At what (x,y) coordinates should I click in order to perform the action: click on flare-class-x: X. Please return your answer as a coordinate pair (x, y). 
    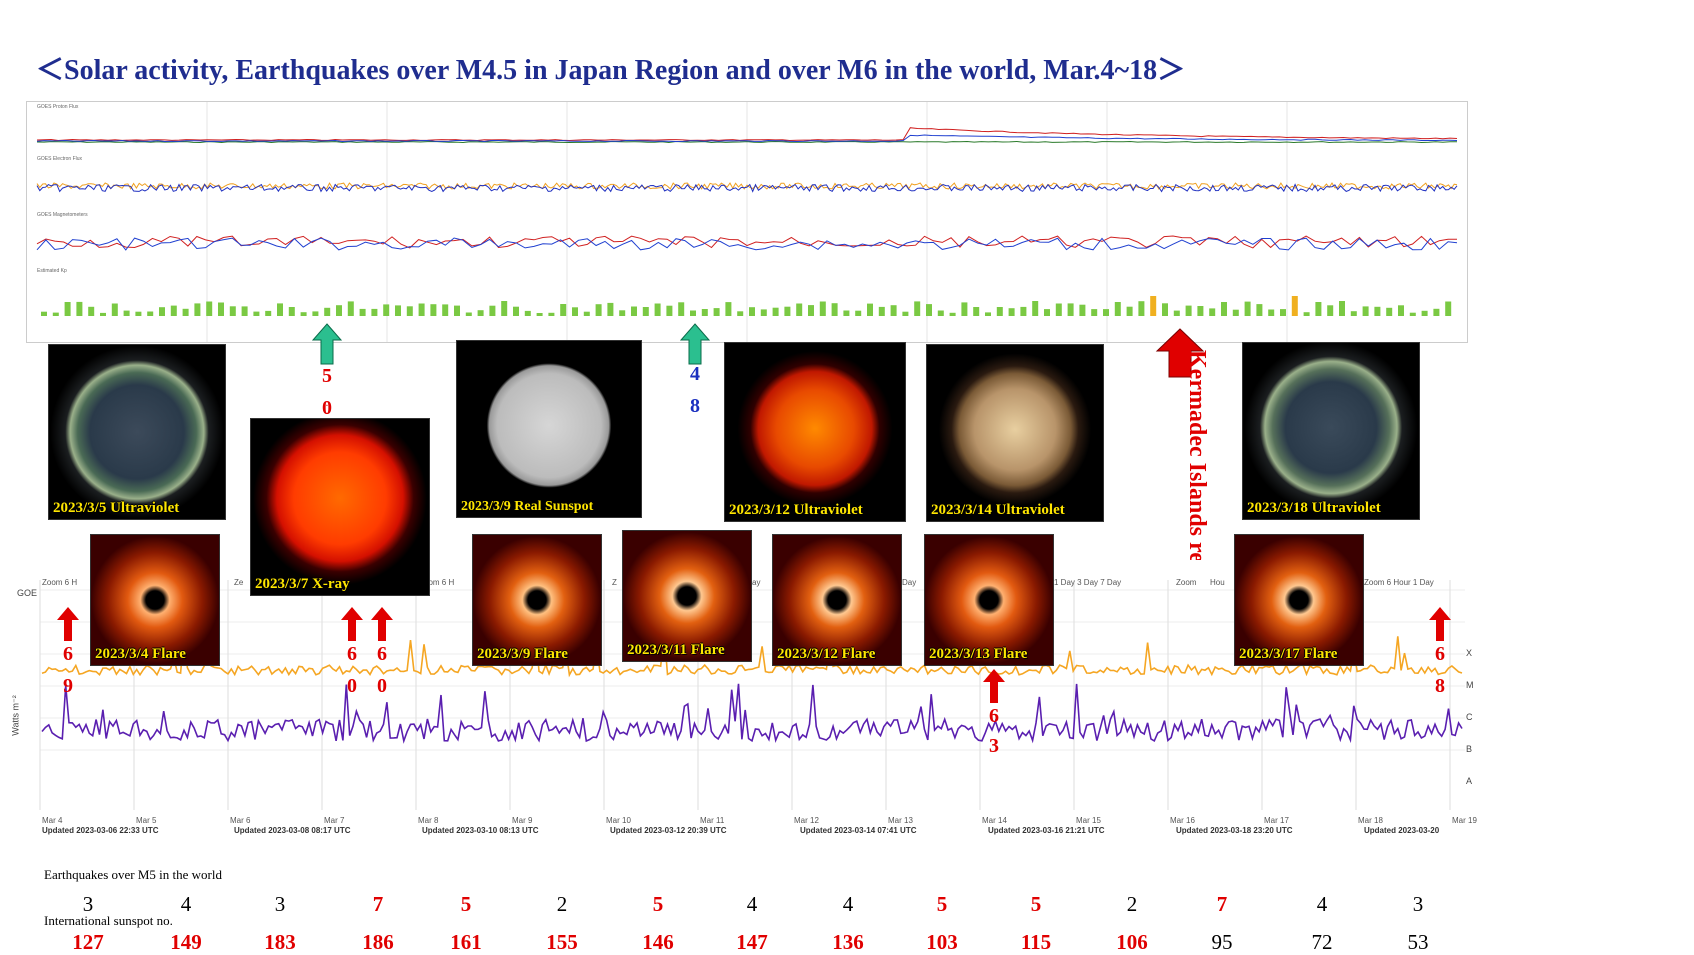
    Looking at the image, I should click on (1469, 653).